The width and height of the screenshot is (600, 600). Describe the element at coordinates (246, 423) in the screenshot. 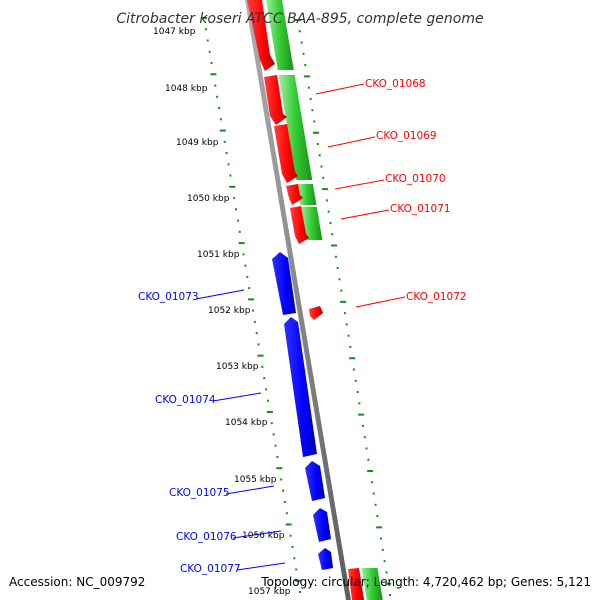

I see `kbp-label: 1054 kbp` at that location.